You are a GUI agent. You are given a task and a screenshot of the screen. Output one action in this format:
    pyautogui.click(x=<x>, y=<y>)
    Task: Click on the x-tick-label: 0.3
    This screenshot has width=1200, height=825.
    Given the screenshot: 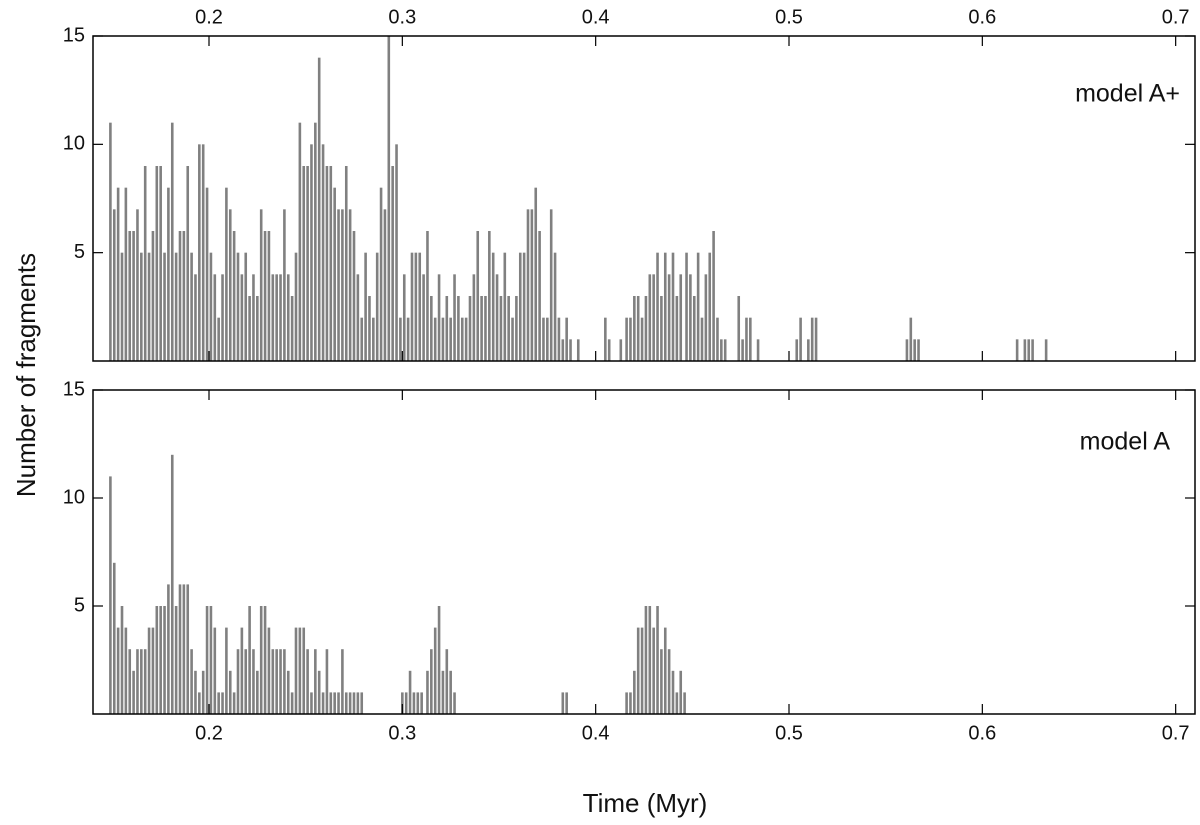 What is the action you would take?
    pyautogui.click(x=402, y=733)
    